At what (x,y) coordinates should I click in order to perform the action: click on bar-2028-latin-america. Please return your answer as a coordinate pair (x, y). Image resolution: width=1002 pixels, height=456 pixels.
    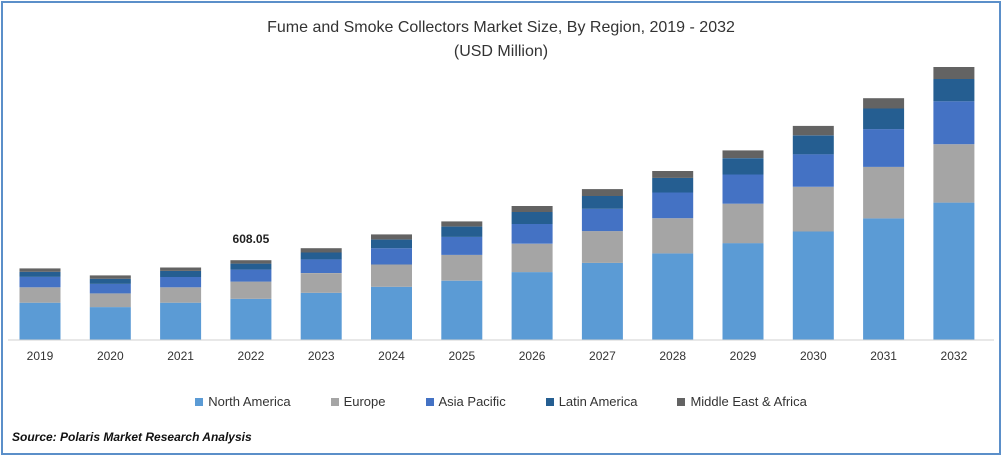
    Looking at the image, I should click on (673, 185).